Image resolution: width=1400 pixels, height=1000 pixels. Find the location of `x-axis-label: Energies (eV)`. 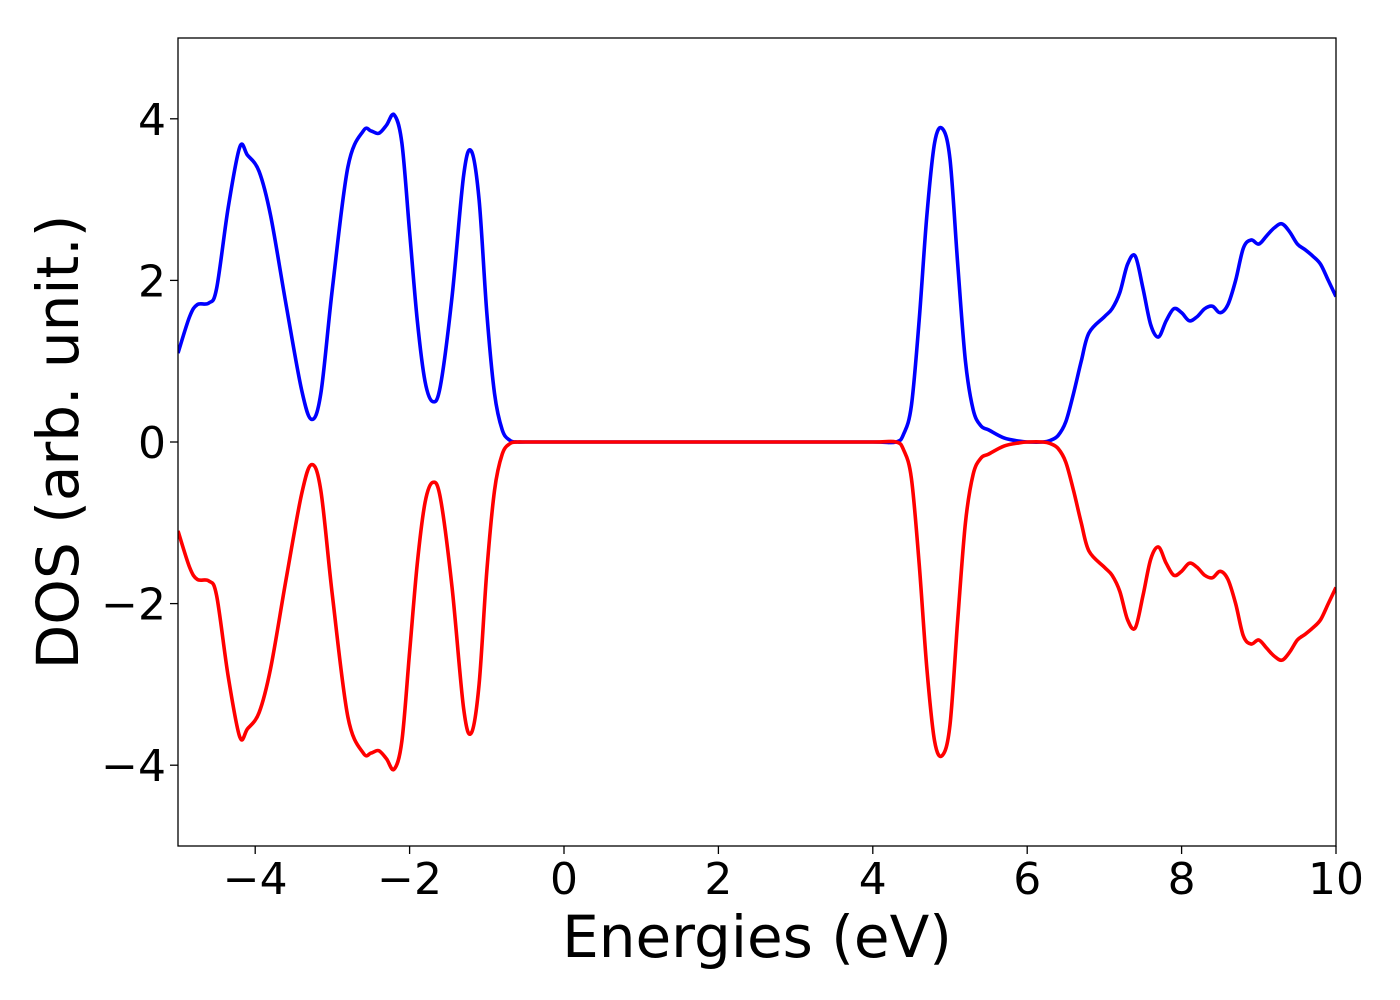

x-axis-label: Energies (eV) is located at coordinates (757, 937).